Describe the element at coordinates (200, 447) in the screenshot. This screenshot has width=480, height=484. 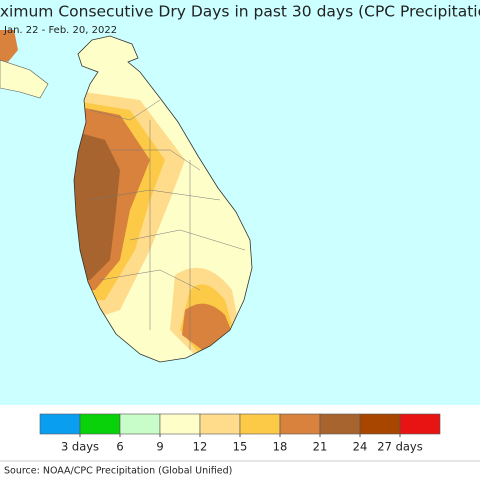
I see `legend-tick-label: 12` at that location.